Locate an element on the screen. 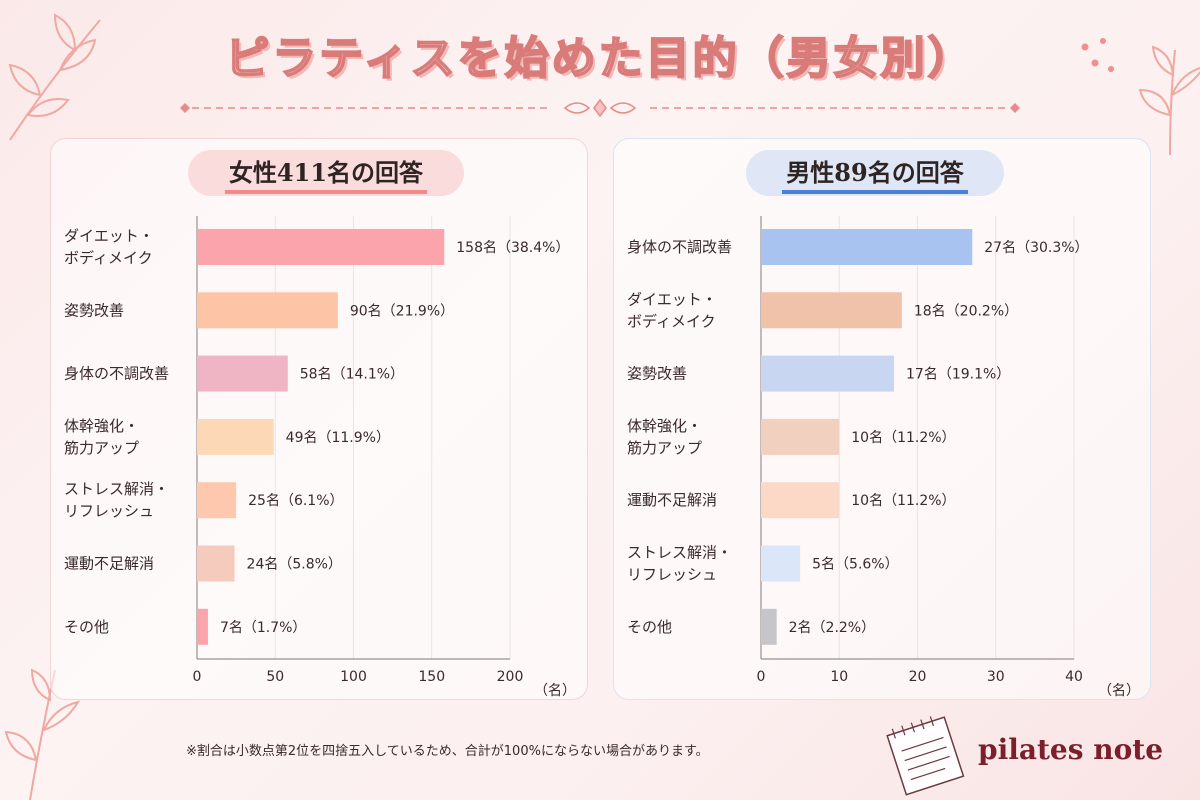 This screenshot has width=1200, height=800. bar-value-label: 158名（38.4%） is located at coordinates (512, 248).